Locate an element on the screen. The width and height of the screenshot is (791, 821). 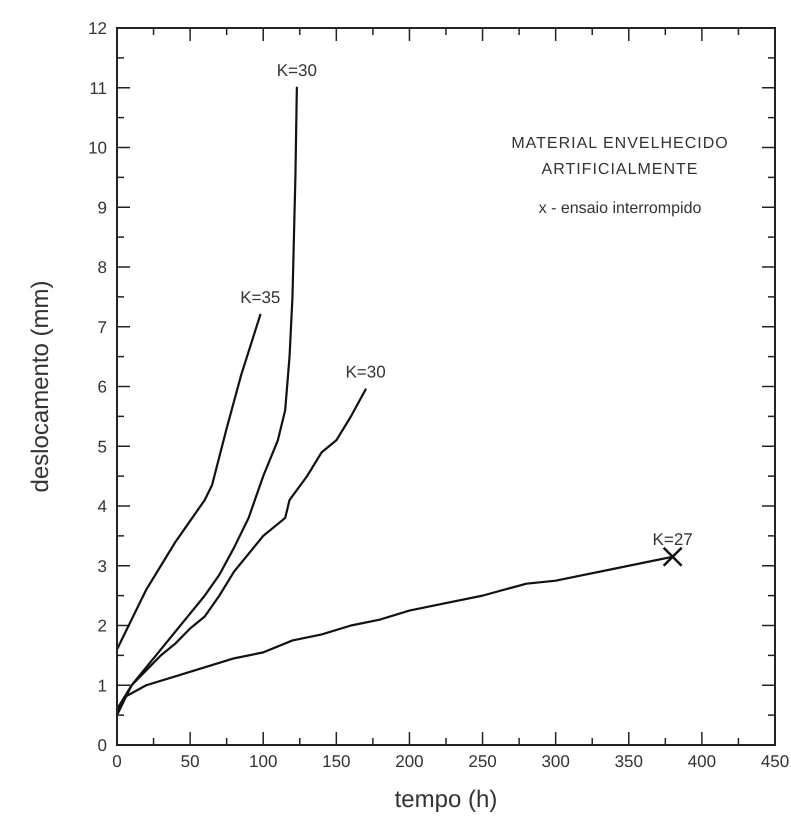
annotation: ARTIFICIALMENTE is located at coordinates (620, 169).